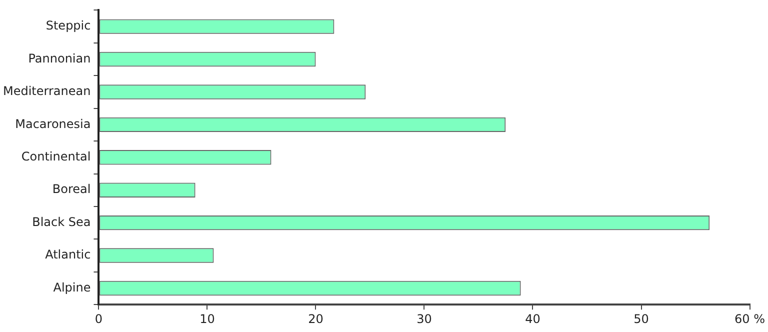 The image size is (768, 332). What do you see at coordinates (72, 287) in the screenshot?
I see `y-tick-label: Alpine` at bounding box center [72, 287].